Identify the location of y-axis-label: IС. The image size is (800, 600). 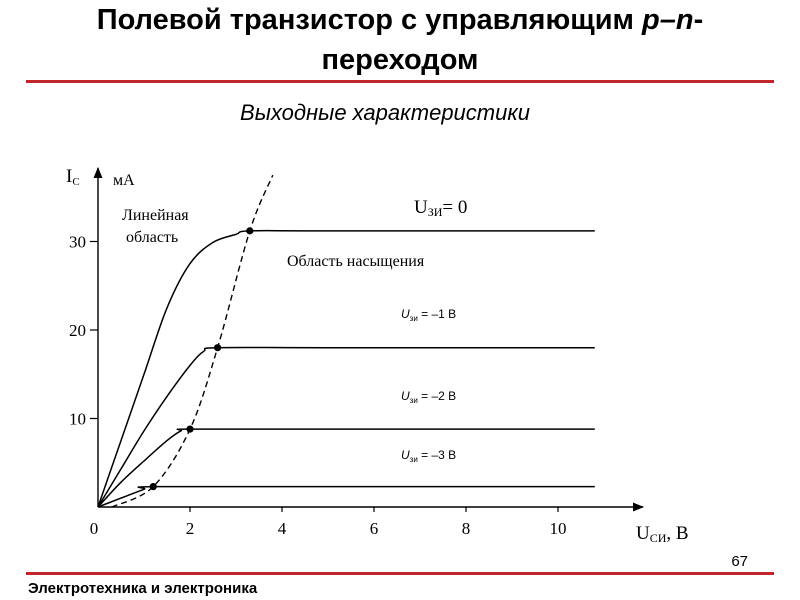
(73, 177).